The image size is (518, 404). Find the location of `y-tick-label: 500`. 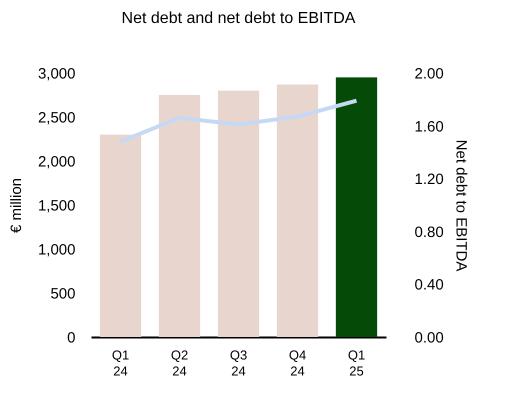

y-tick-label: 500 is located at coordinates (63, 294).